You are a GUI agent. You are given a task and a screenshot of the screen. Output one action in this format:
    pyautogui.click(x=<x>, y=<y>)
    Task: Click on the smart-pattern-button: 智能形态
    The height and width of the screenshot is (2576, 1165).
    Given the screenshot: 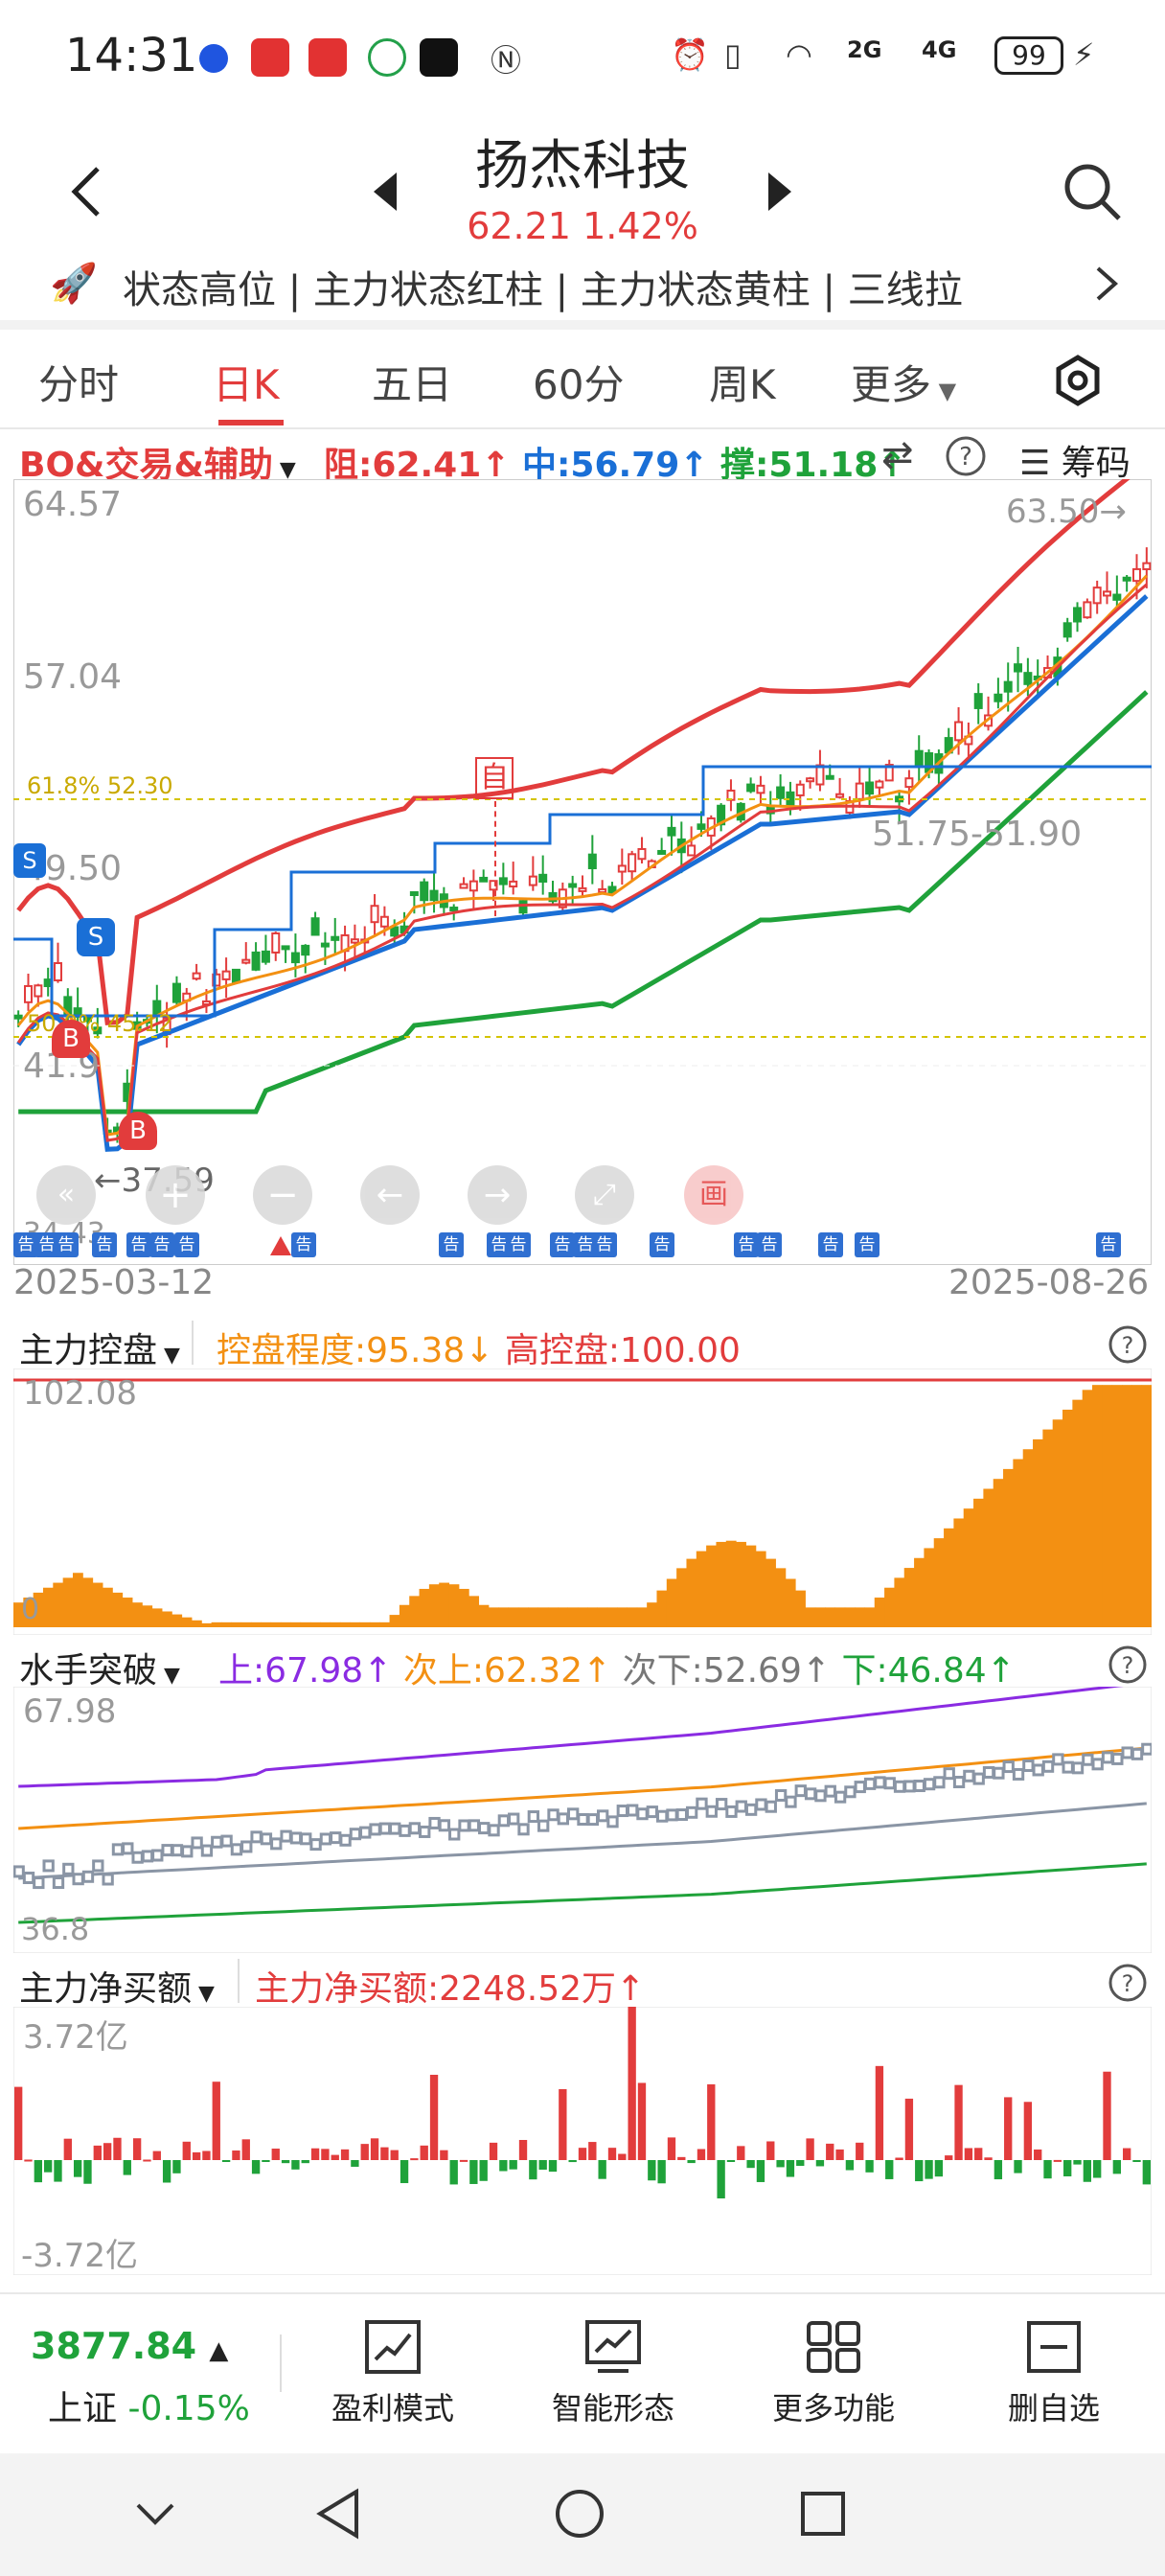 What is the action you would take?
    pyautogui.click(x=613, y=2373)
    